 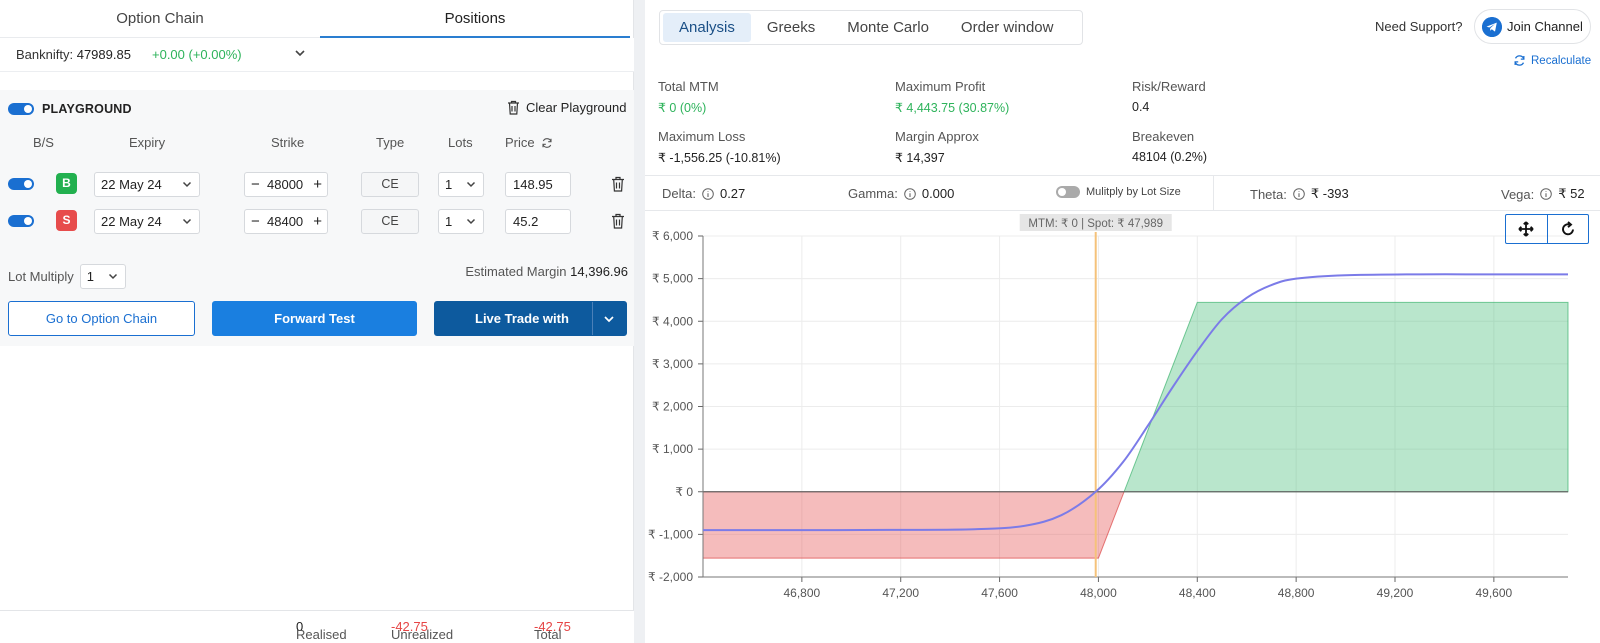 I want to click on delta: Delta: 0.27, so click(x=703, y=193).